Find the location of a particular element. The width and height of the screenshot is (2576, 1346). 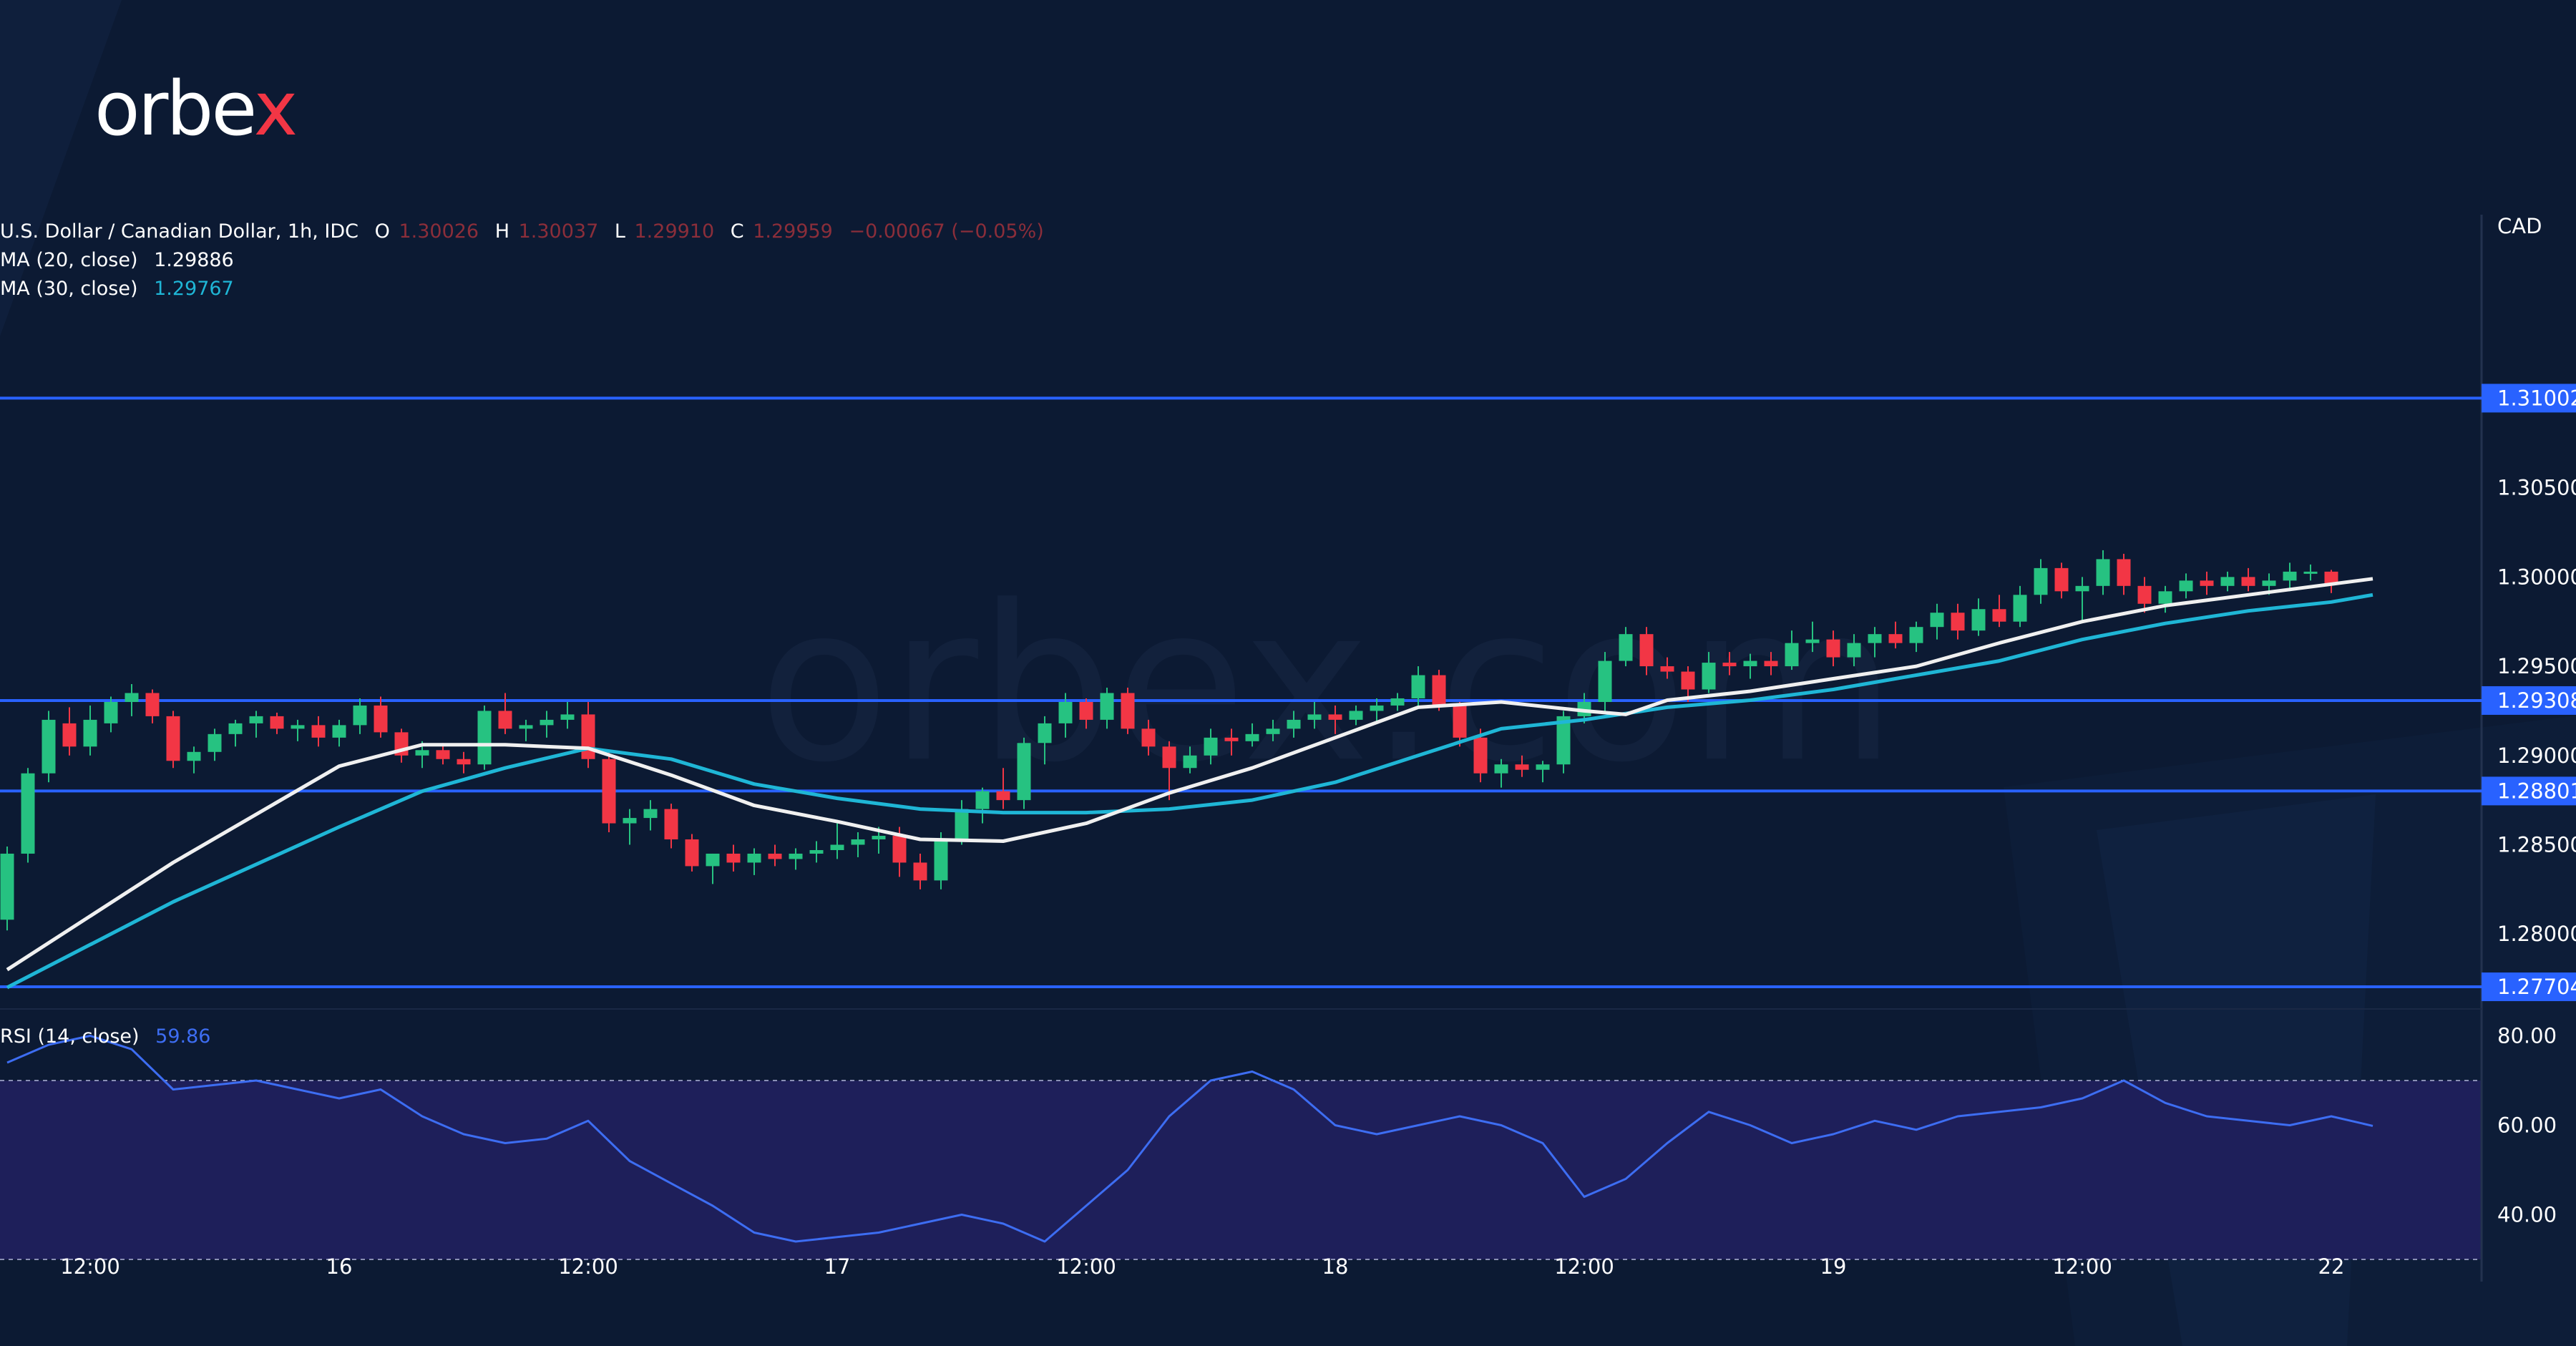

level-label: 1.28801 is located at coordinates (2536, 791).